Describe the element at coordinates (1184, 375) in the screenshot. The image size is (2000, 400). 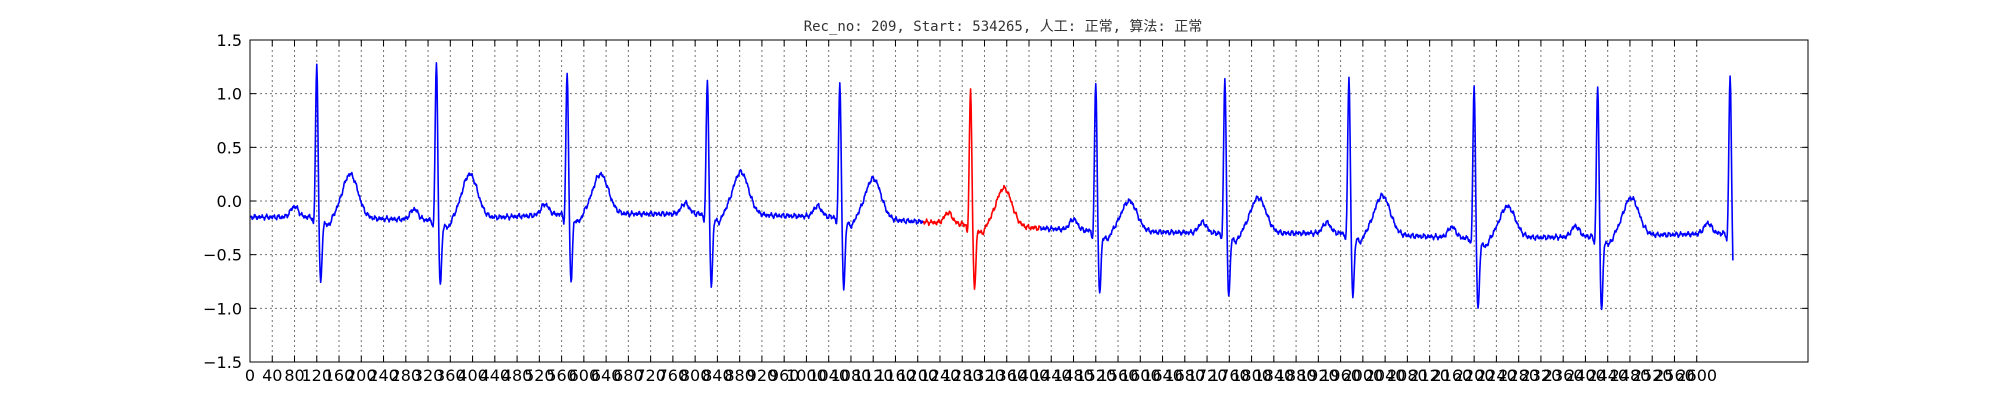
I see `x-tick-label: 1680` at that location.